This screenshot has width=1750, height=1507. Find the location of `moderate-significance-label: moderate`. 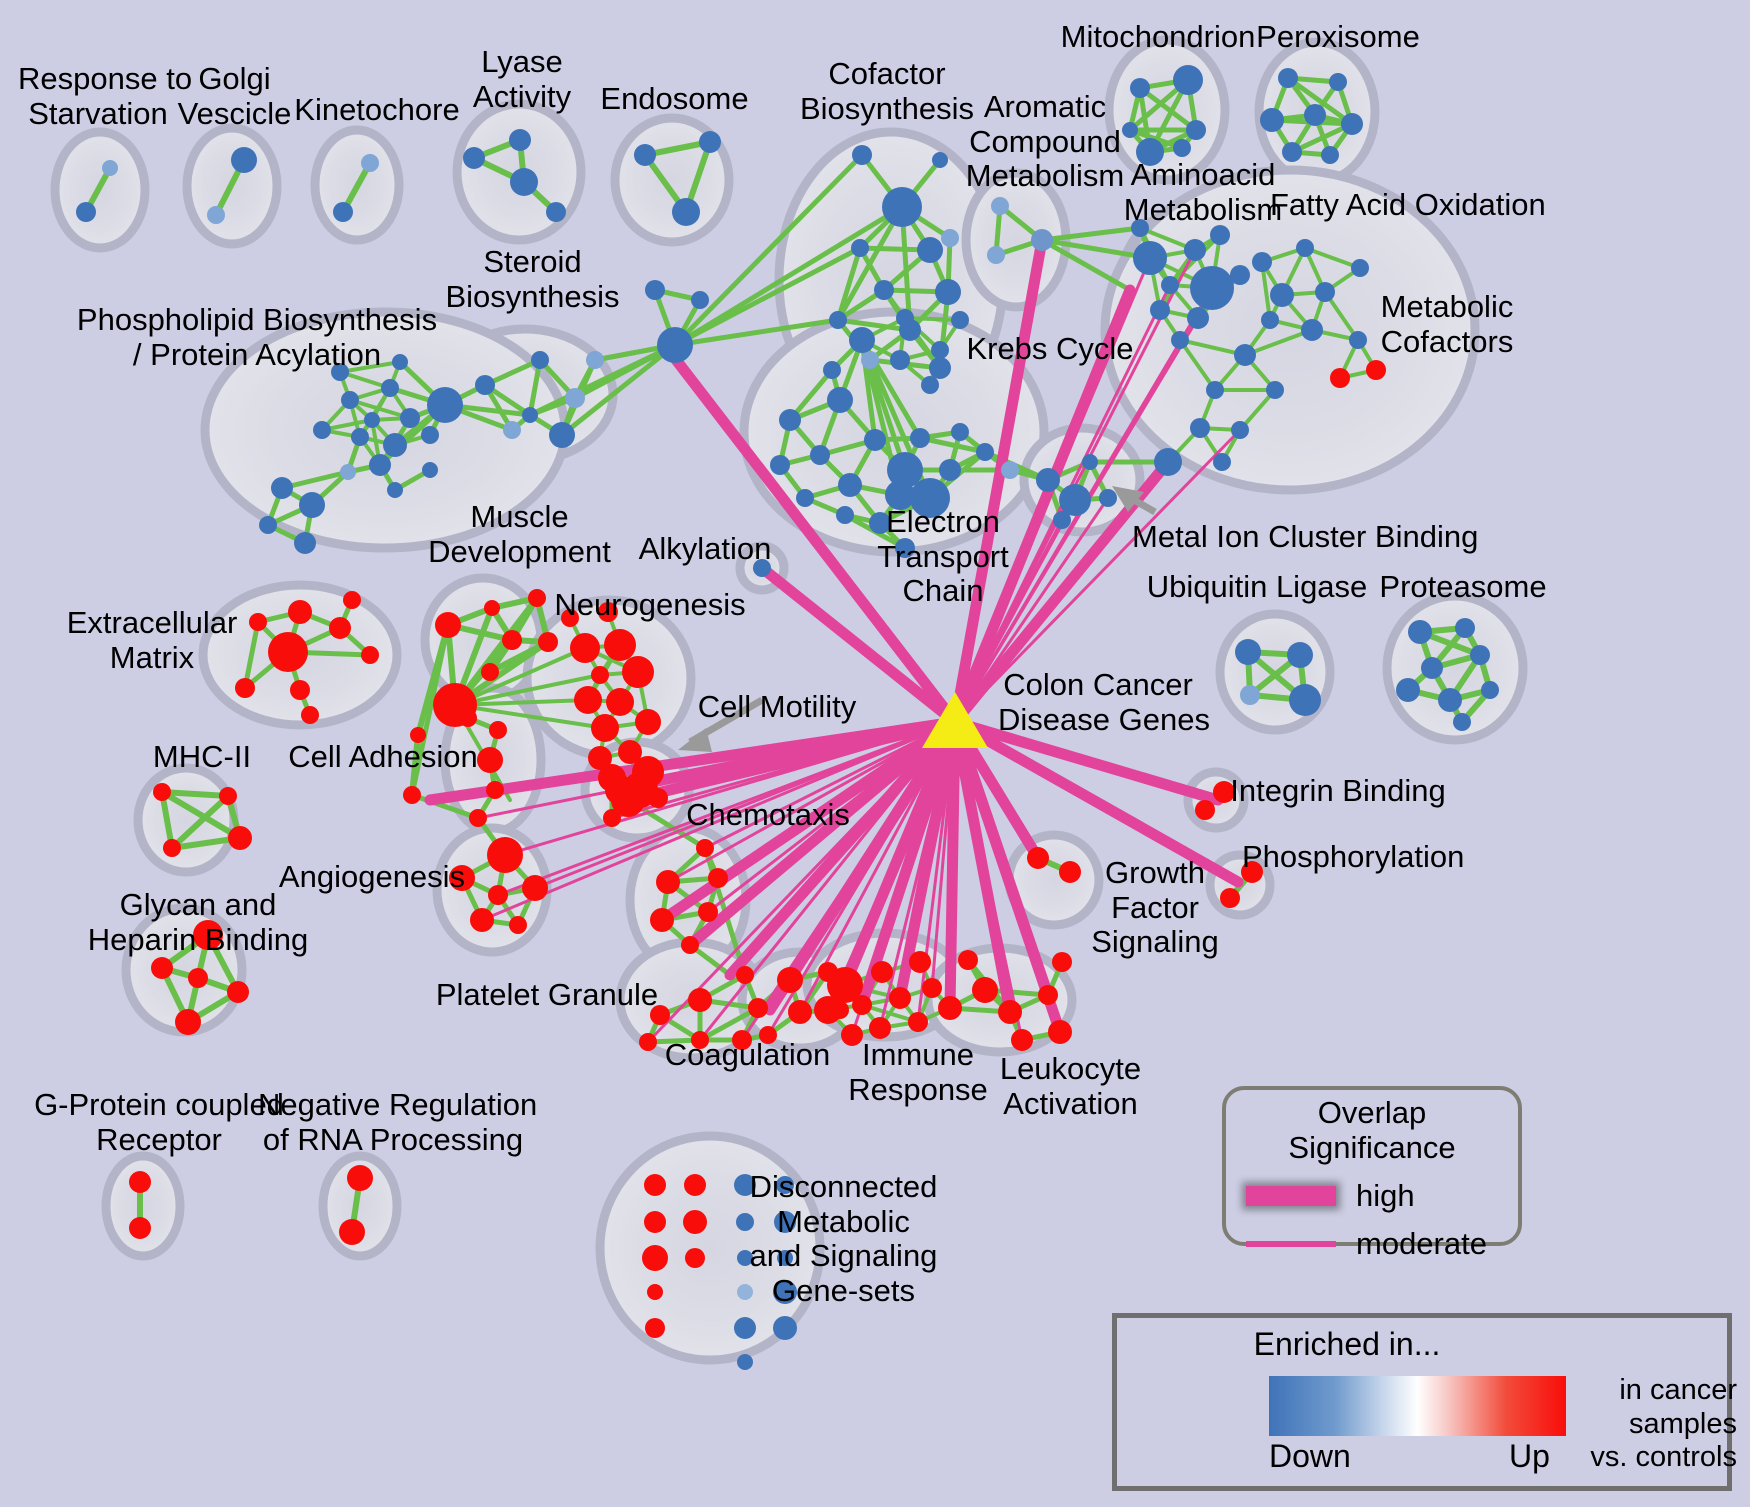

moderate-significance-label: moderate is located at coordinates (1421, 1243).